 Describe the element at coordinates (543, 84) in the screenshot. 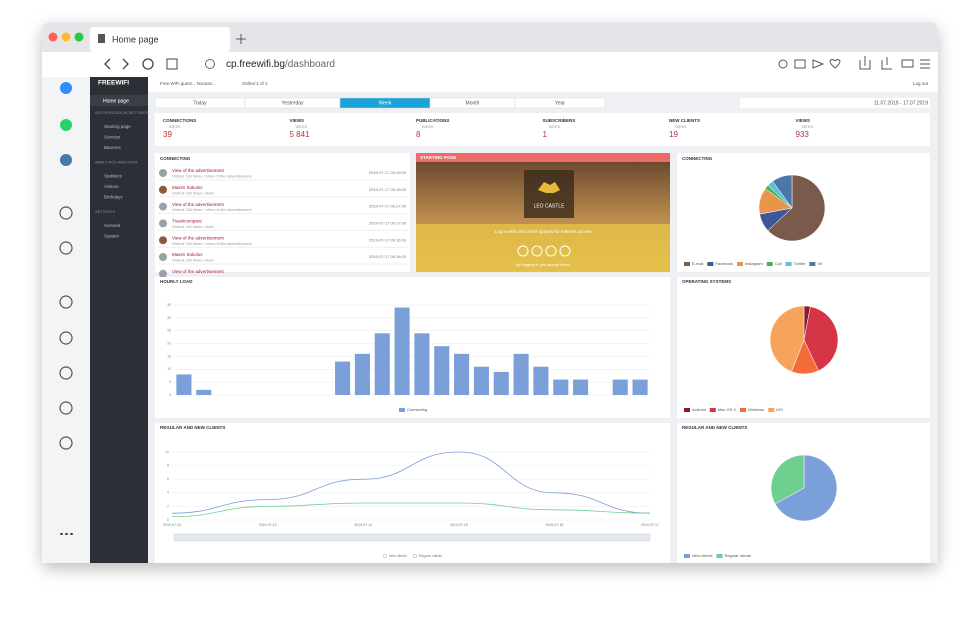

I see `top-bar` at that location.